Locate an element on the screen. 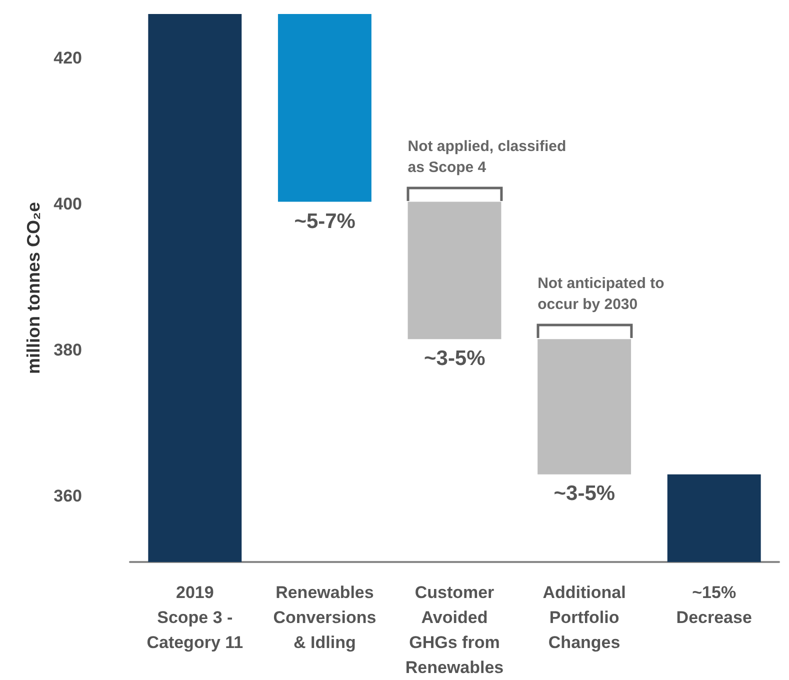 Image resolution: width=789 pixels, height=680 pixels. x-tick-label: 2019 Scope 3 - Category 11 is located at coordinates (195, 617).